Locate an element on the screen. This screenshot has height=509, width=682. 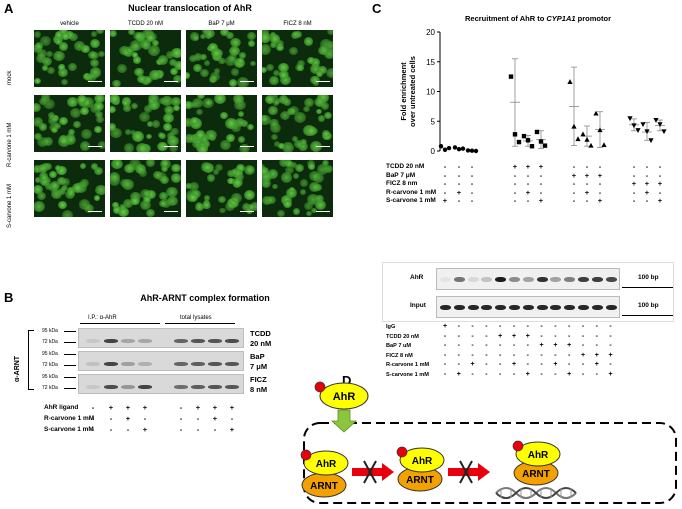
gel-sign-2-1: - is located at coordinates (445, 336).